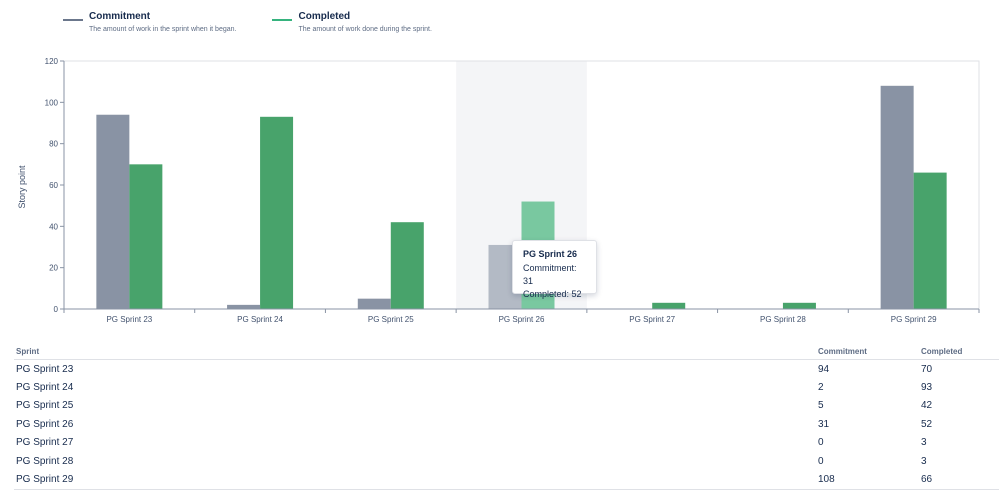 The height and width of the screenshot is (495, 999). Describe the element at coordinates (959, 352) in the screenshot. I see `header-completed: Completed` at that location.